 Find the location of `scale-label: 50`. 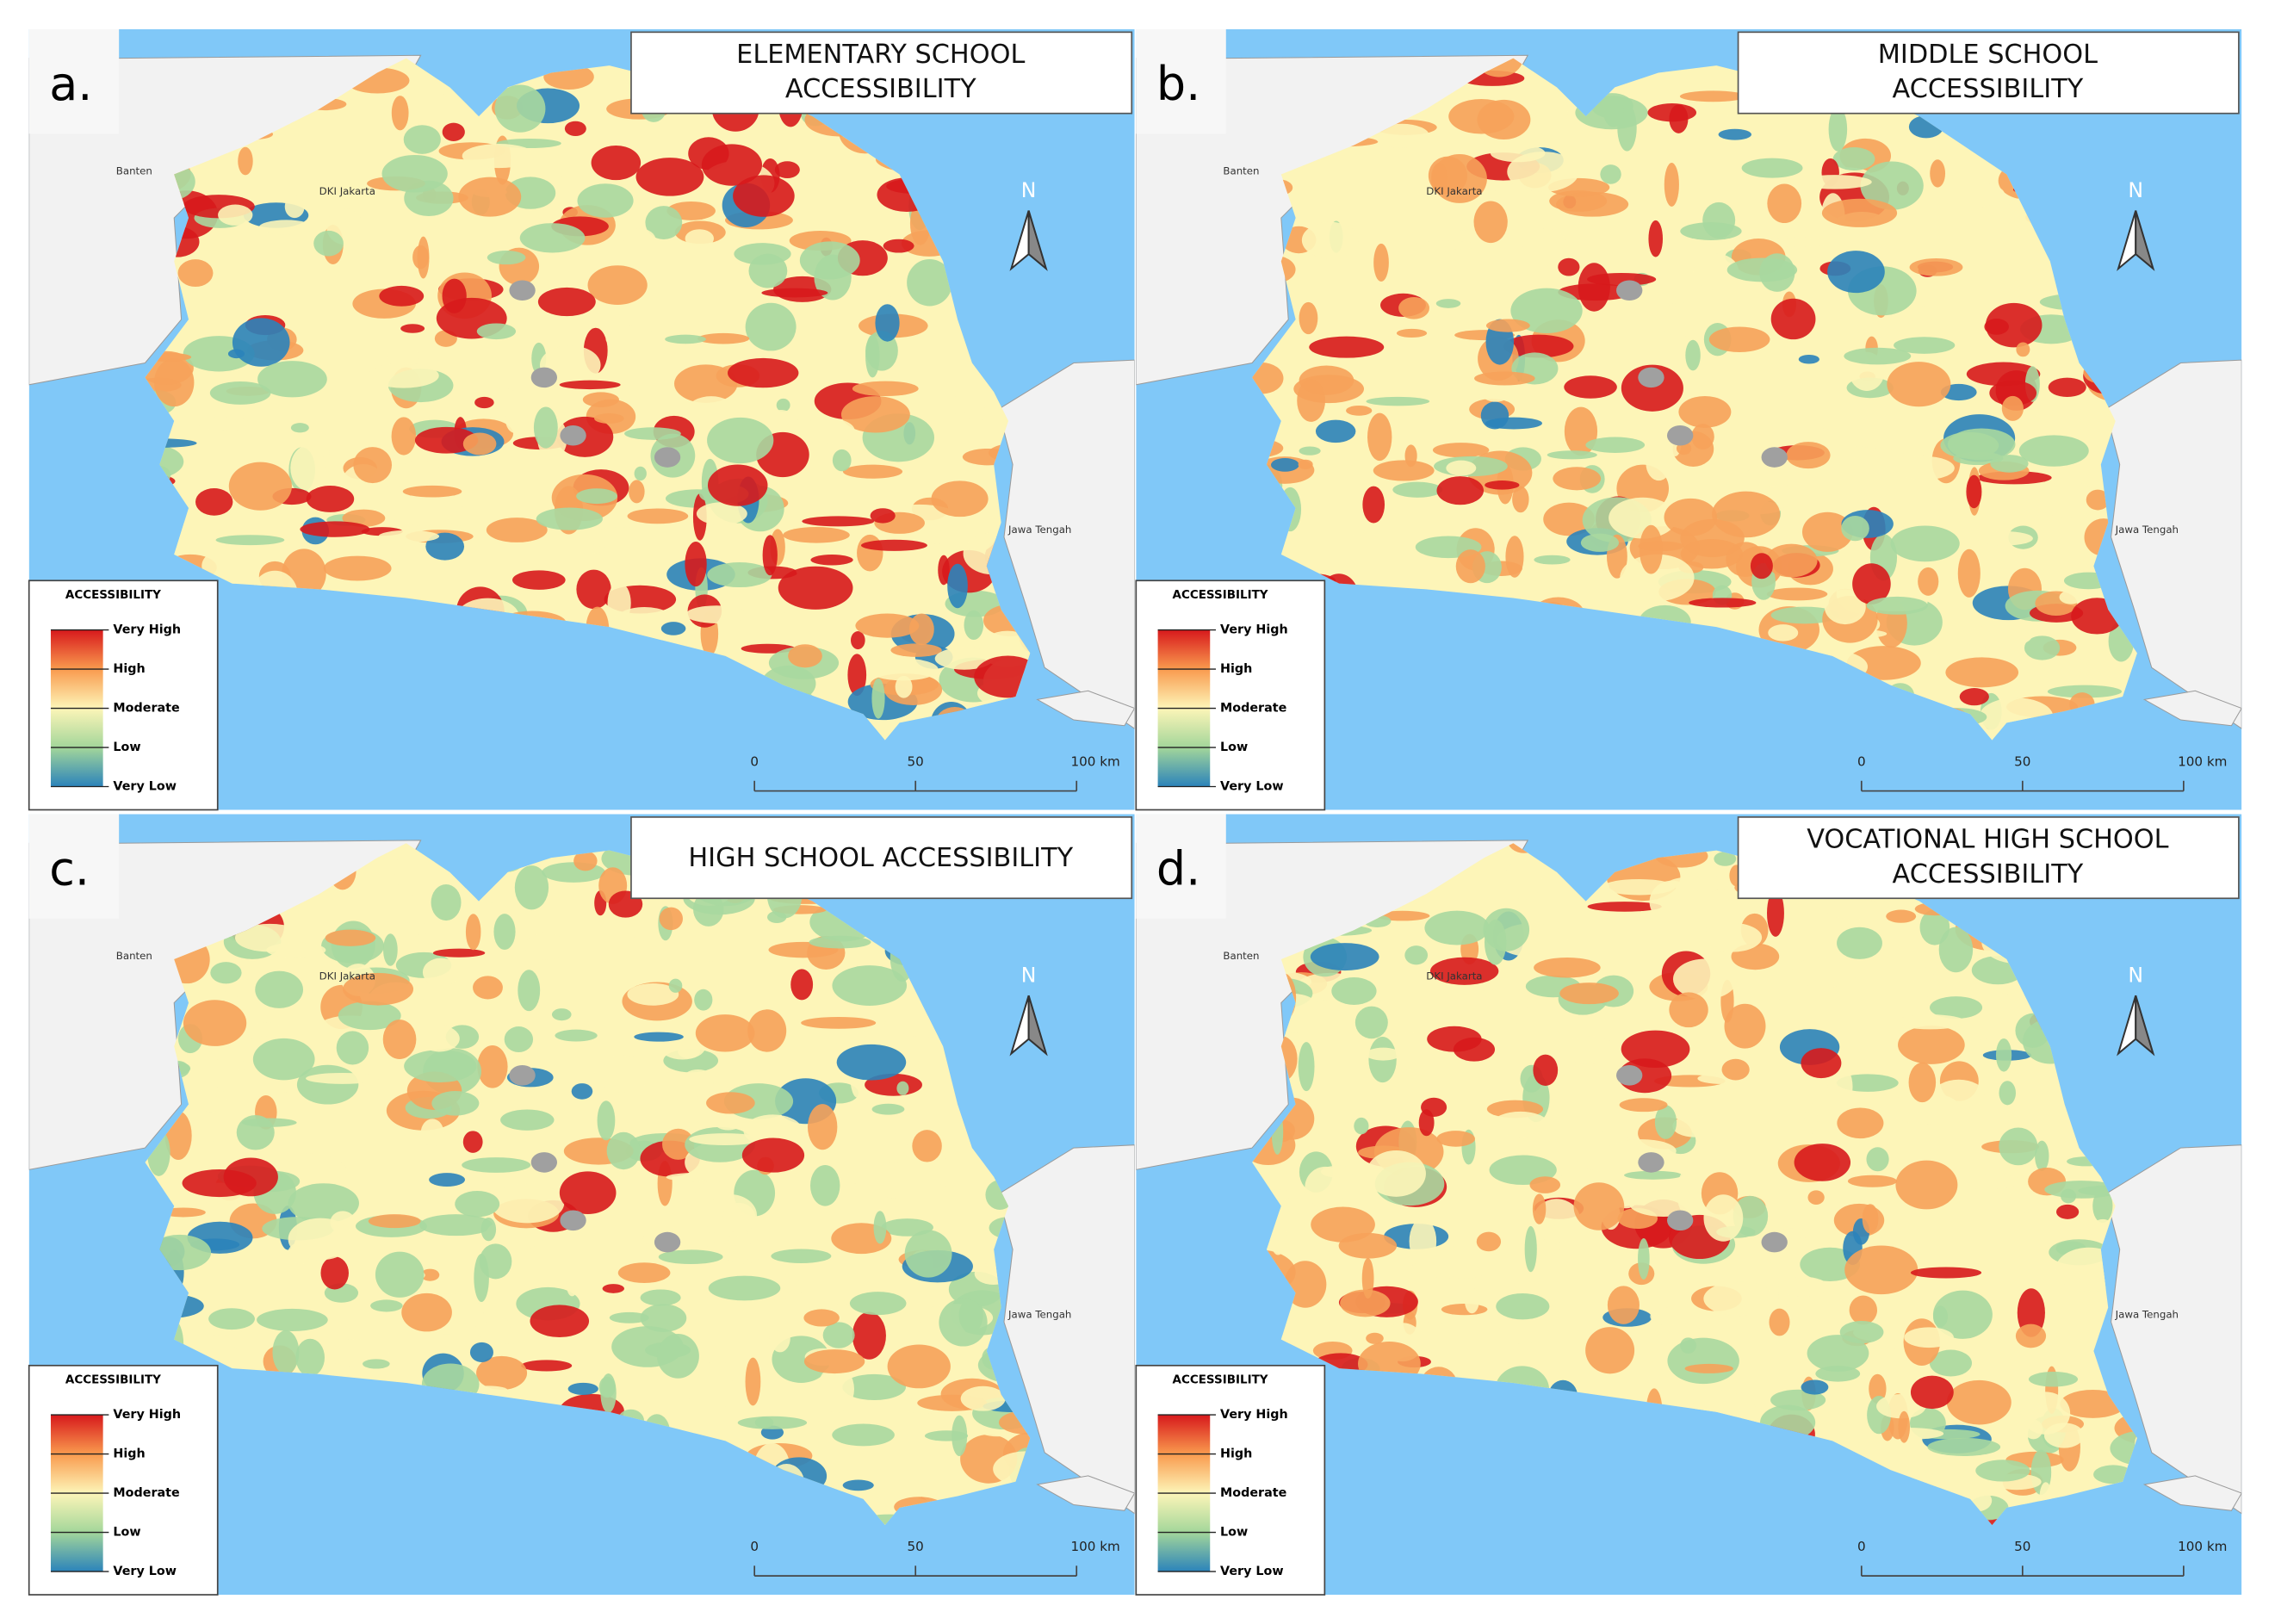

scale-label: 50 is located at coordinates (2022, 761).